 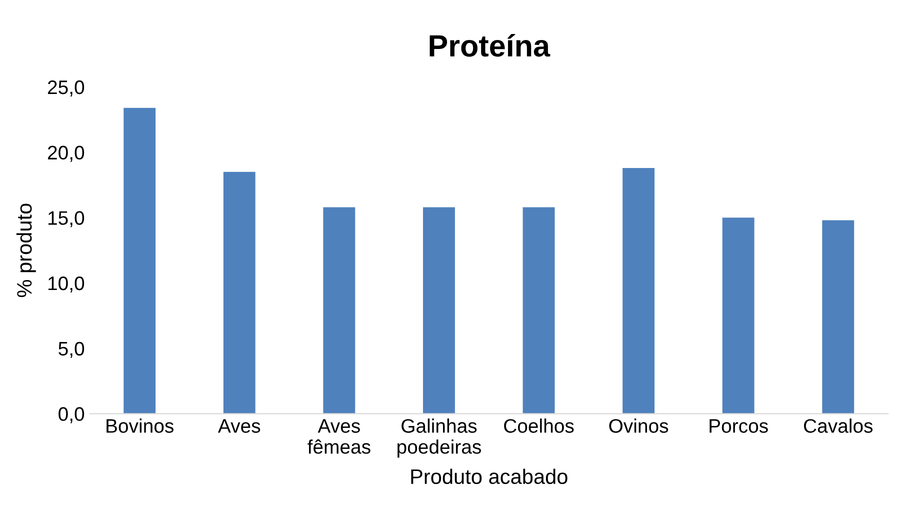 I want to click on x-tick-label: Aves, so click(x=239, y=426).